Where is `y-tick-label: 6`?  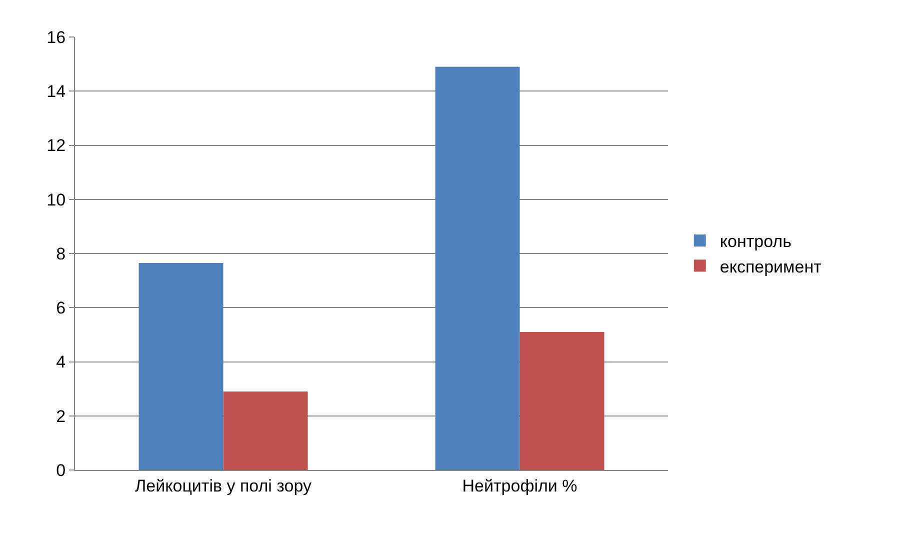 y-tick-label: 6 is located at coordinates (61, 308).